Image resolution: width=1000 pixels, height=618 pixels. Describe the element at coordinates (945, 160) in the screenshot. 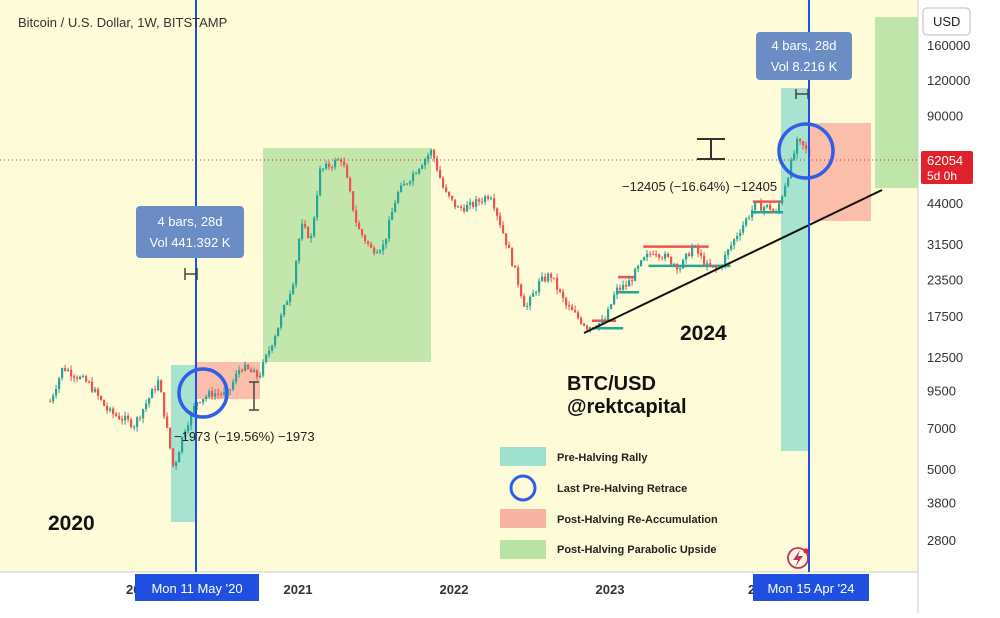

I see `current-price-value: 62054` at that location.